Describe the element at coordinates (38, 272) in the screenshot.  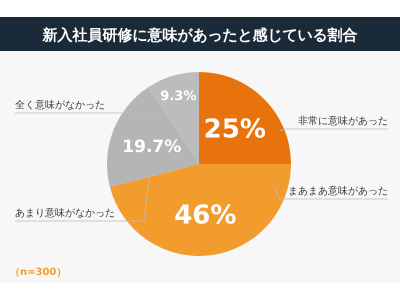
I see `text: （n=300）` at that location.